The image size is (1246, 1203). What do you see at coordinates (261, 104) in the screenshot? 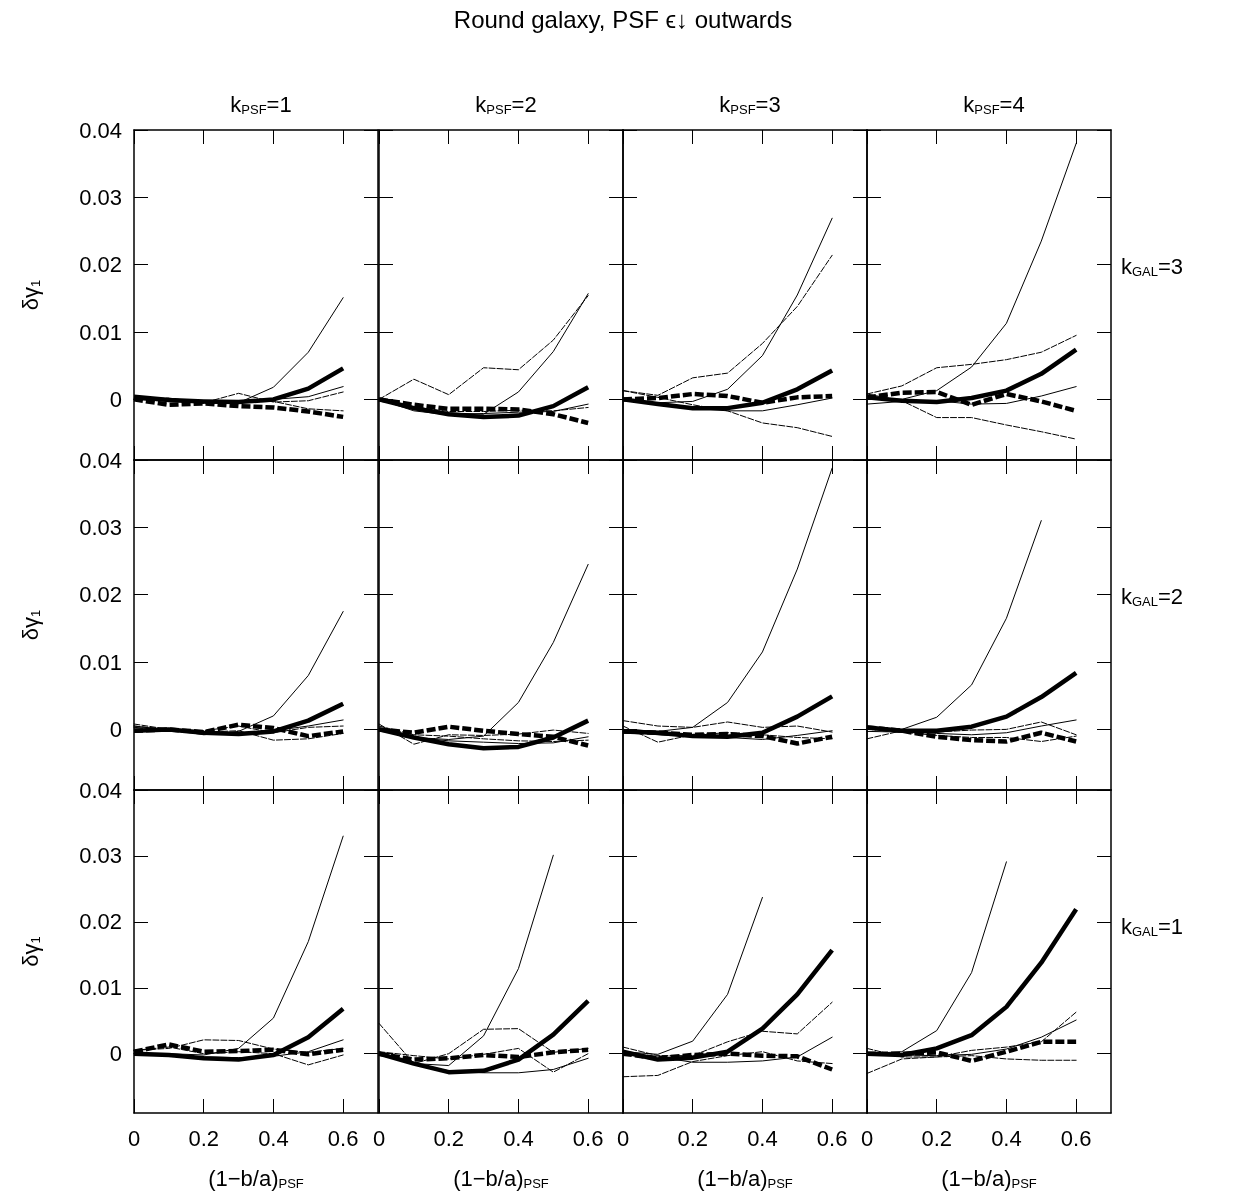
I see `chart-title: kPSF=1` at bounding box center [261, 104].